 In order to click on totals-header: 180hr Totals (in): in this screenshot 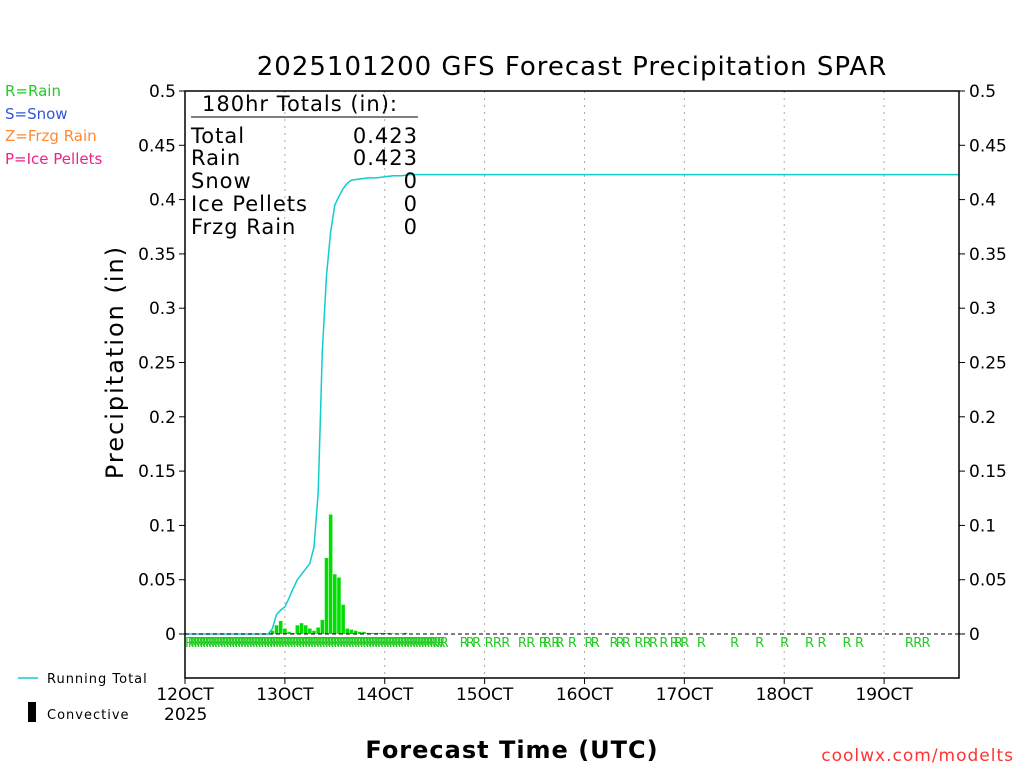, I will do `click(300, 104)`.